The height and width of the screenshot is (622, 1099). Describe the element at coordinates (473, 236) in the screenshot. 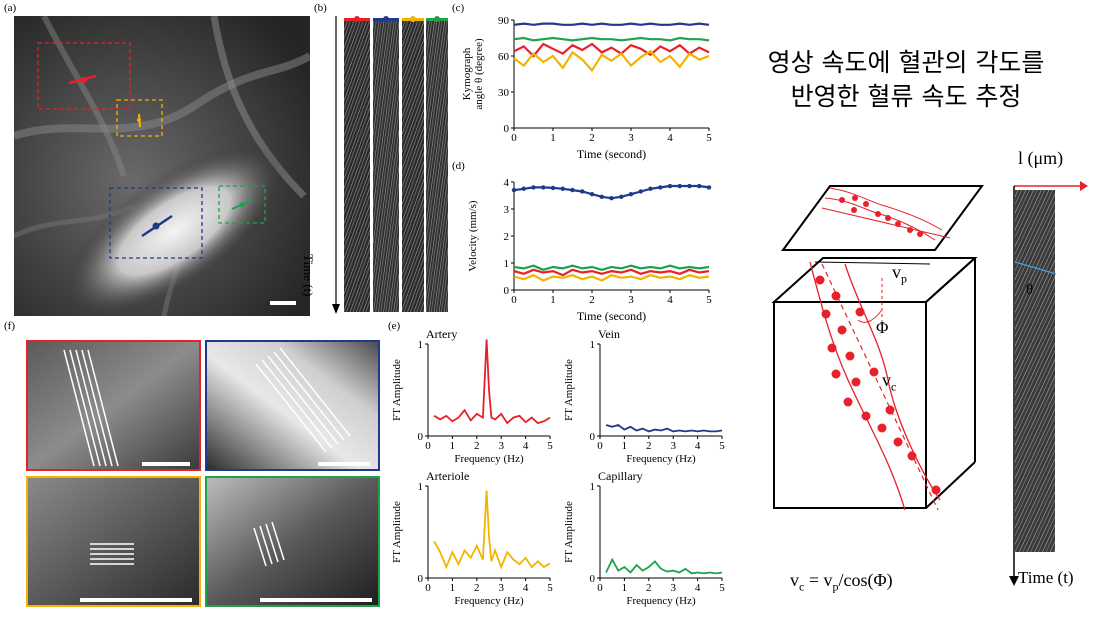

I see `y-axis-label: Velocity (mm/s)` at that location.